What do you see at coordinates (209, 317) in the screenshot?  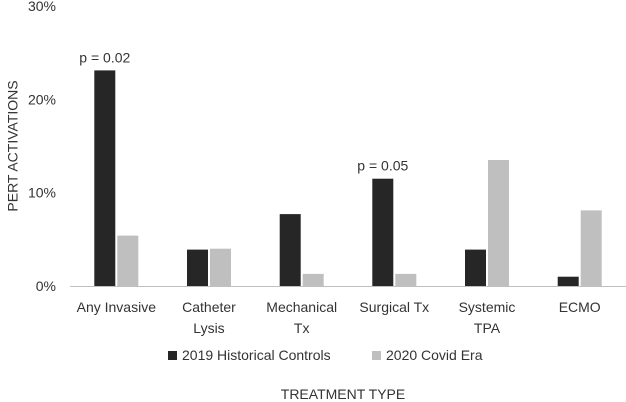 I see `x-category-label: Catheter Lysis` at bounding box center [209, 317].